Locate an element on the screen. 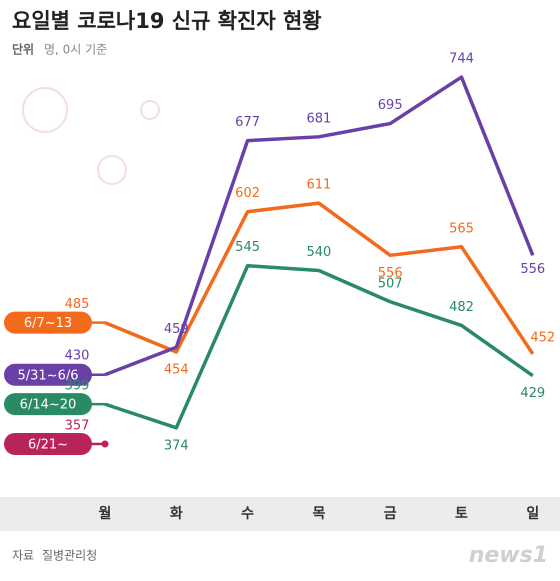 This screenshot has height=581, width=560. legend-label: 5/31~6/6 is located at coordinates (47, 375).